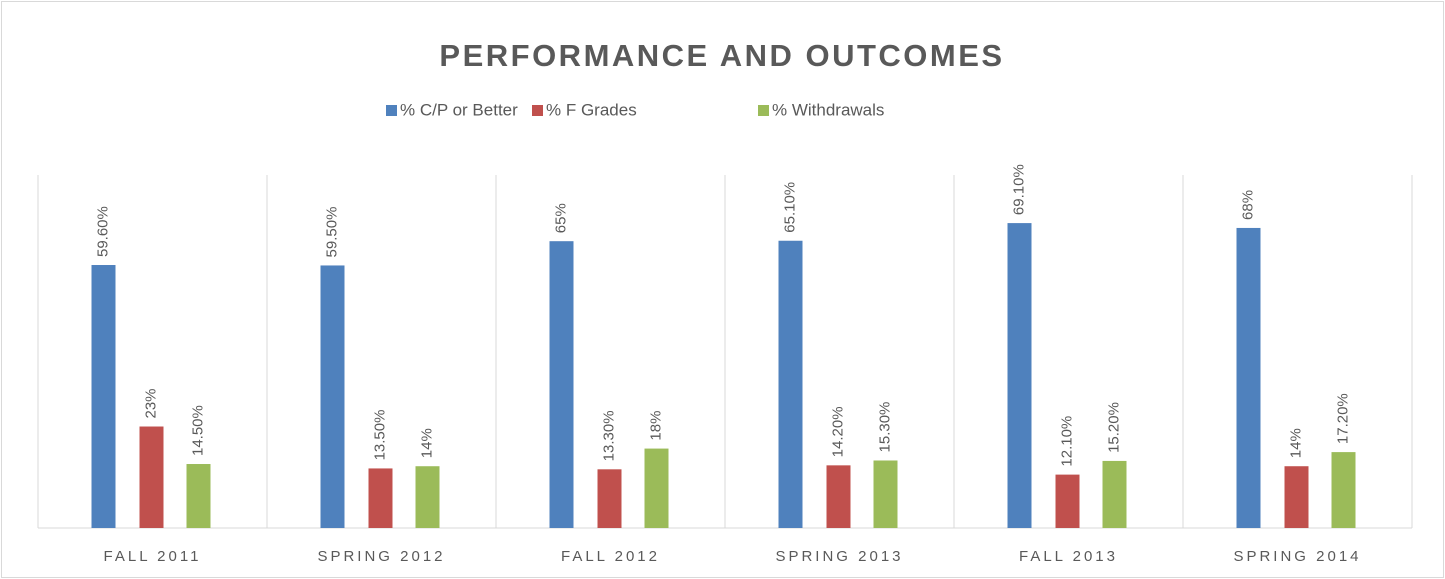 The image size is (1445, 579). Describe the element at coordinates (1066, 441) in the screenshot. I see `data-label: 12.10%` at that location.